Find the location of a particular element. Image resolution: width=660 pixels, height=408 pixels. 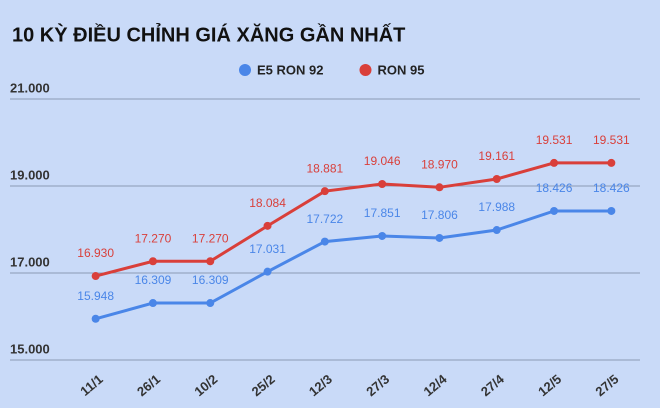

data-label: 17.851 is located at coordinates (382, 213).